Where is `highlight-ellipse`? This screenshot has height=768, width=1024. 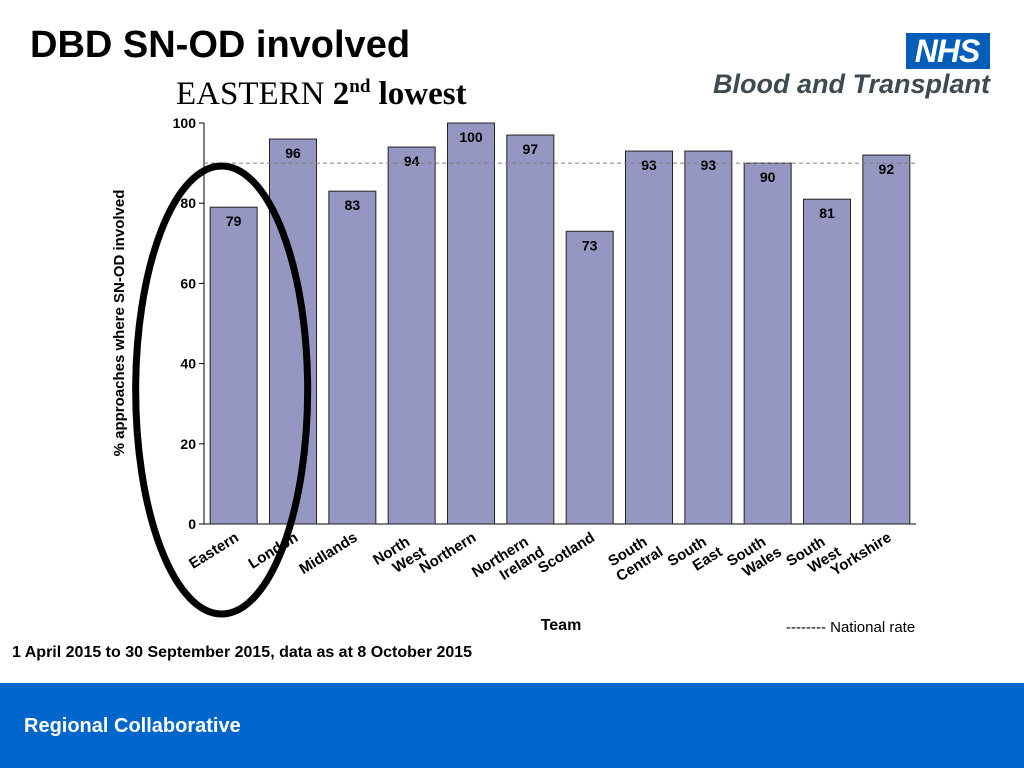 highlight-ellipse is located at coordinates (222, 390).